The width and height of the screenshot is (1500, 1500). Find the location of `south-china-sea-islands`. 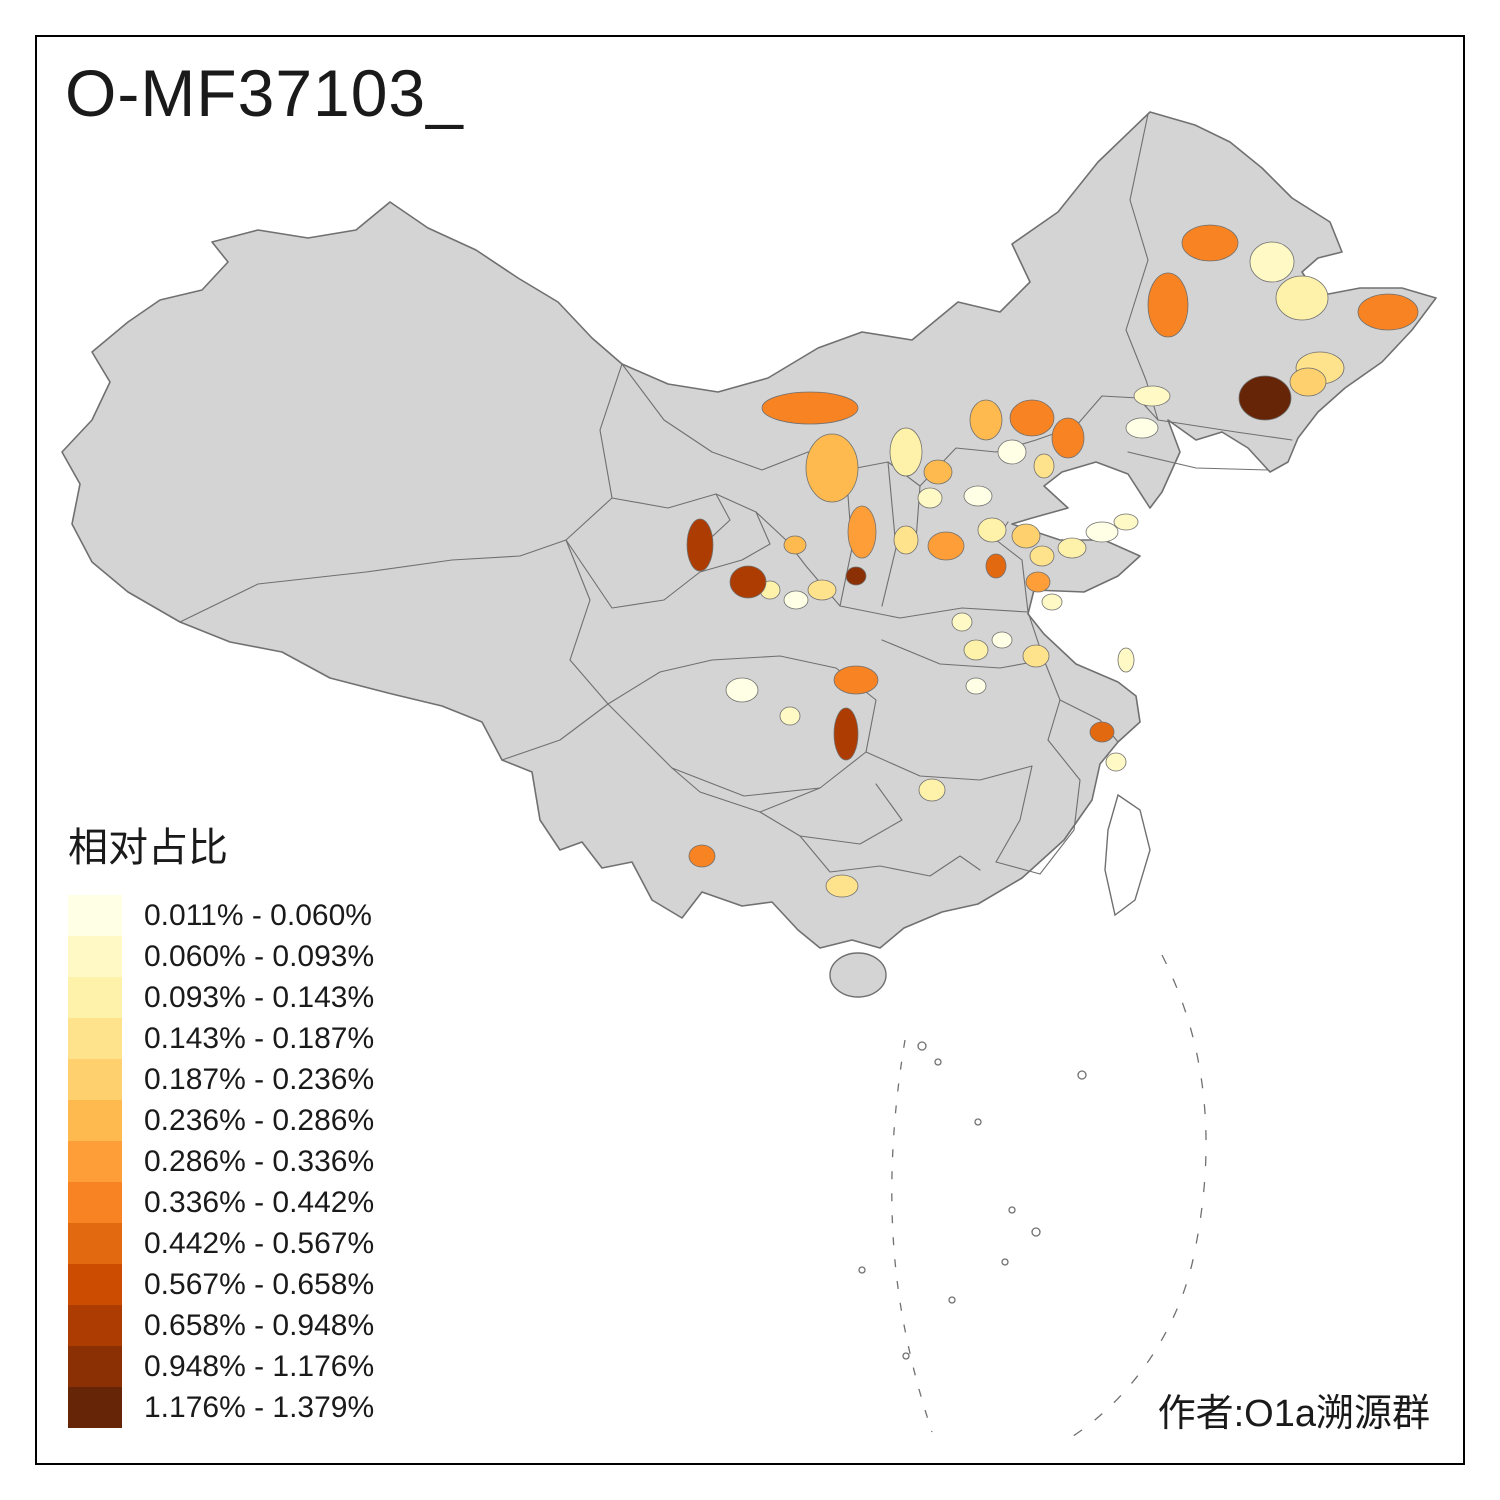

south-china-sea-islands is located at coordinates (1032, 1196).